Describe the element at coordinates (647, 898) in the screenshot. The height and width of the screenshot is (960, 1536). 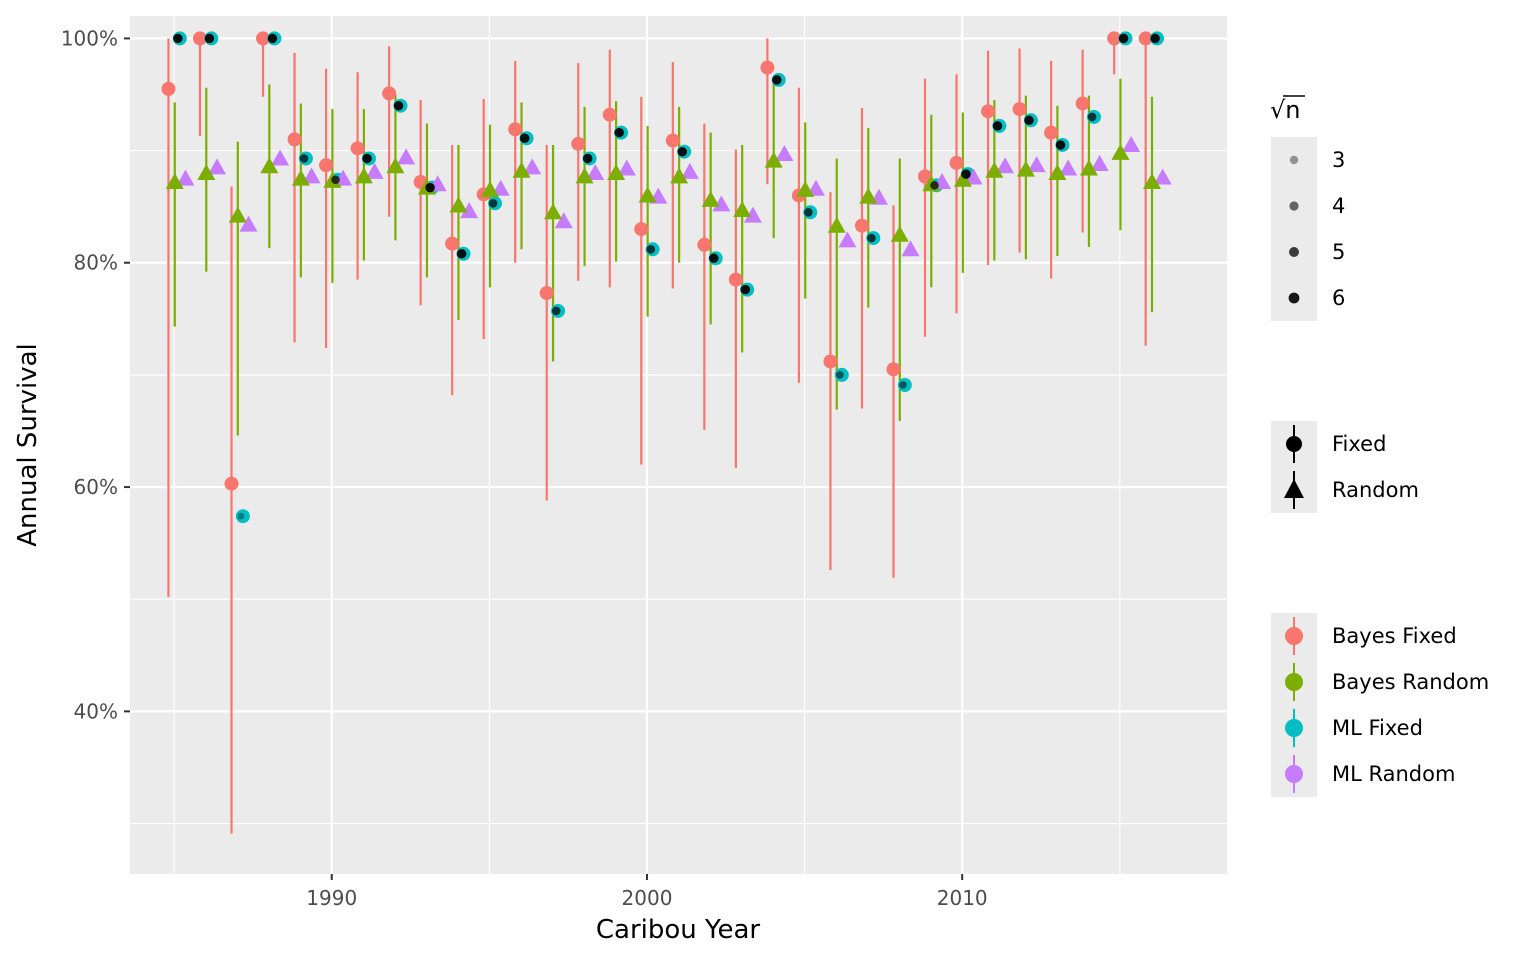
I see `x-tick-label: 2000` at that location.